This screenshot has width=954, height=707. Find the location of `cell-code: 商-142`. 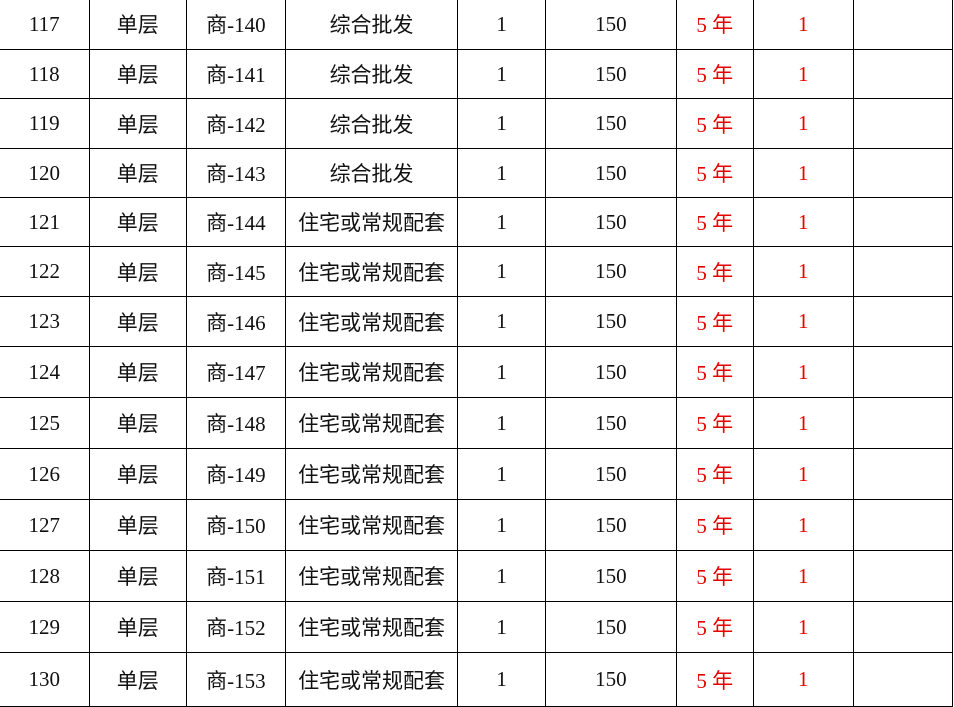

cell-code: 商-142 is located at coordinates (236, 123).